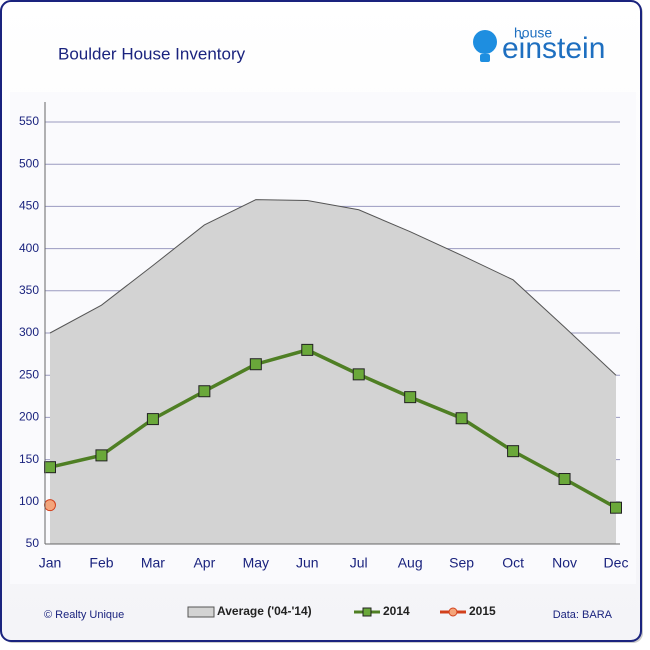  What do you see at coordinates (583, 615) in the screenshot?
I see `source: Data: BARA` at bounding box center [583, 615].